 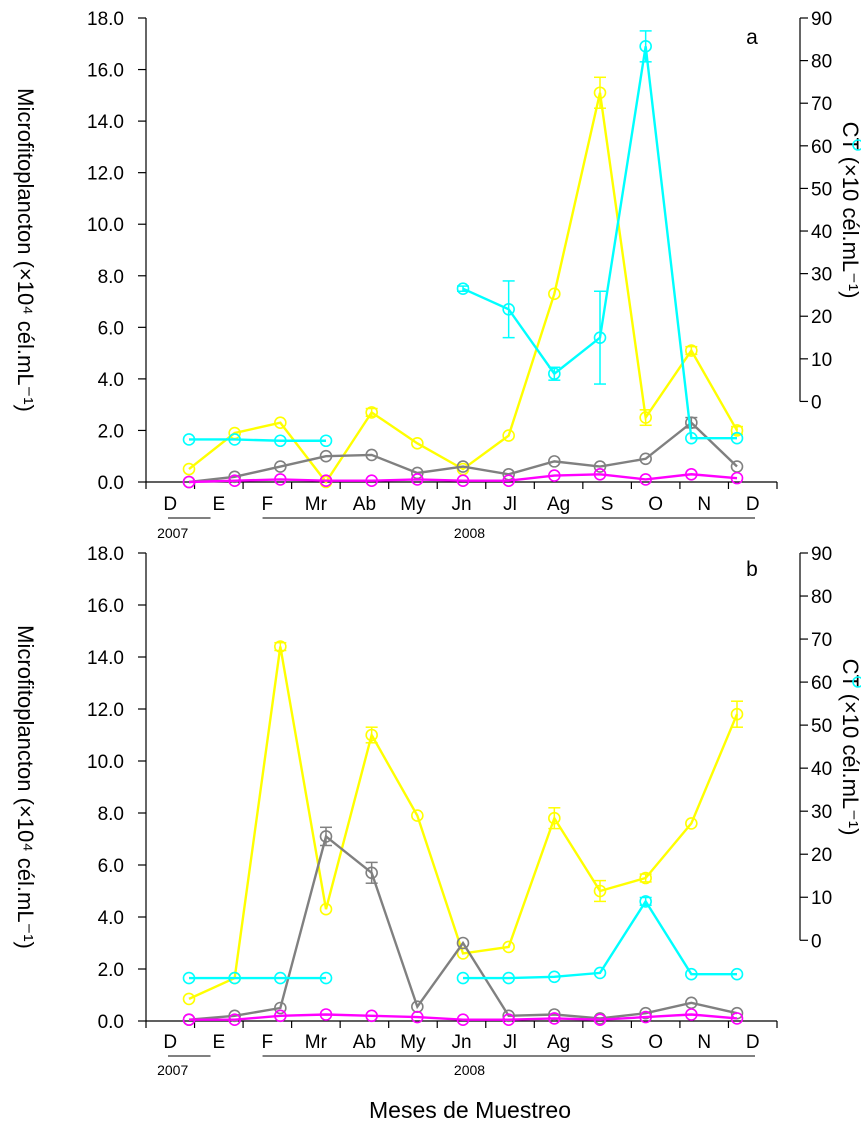 I want to click on left-tick-label: 16.0, so click(x=105, y=606).